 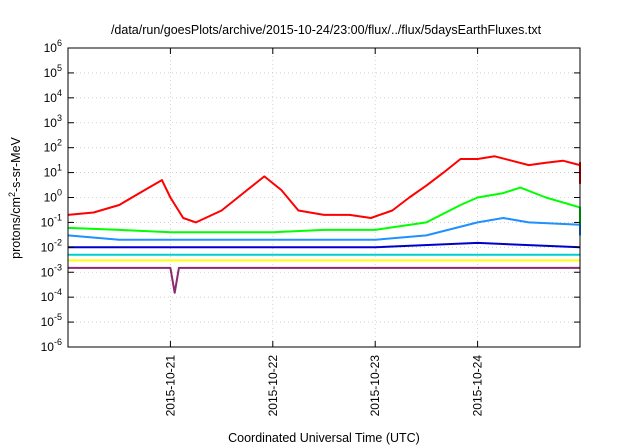 I want to click on y-tick-label: 10⁴, so click(x=53, y=96).